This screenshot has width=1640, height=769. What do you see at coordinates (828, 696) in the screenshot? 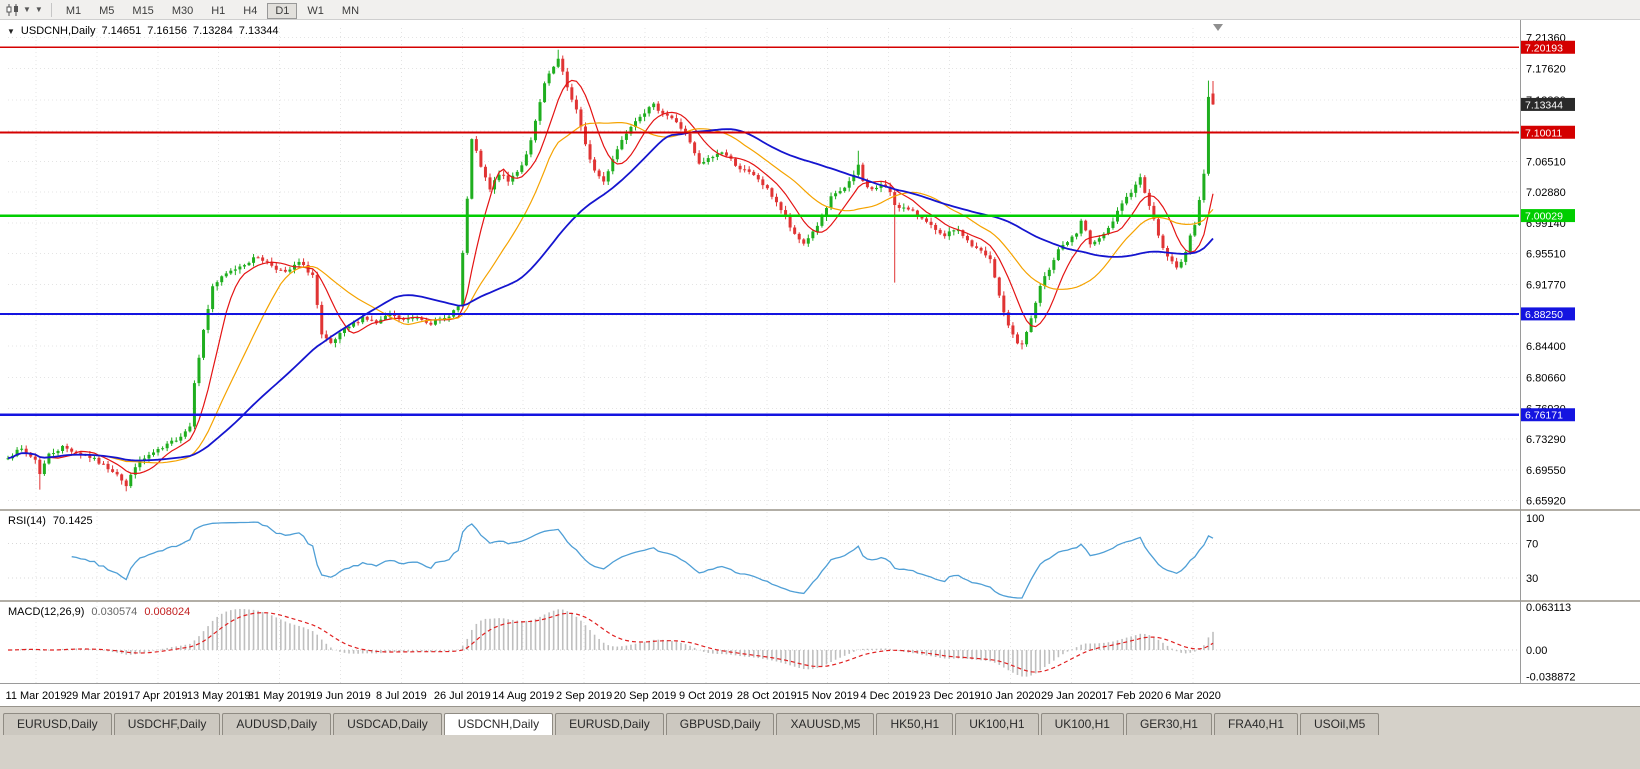
I see `svg-text: 15 Nov 2019` at bounding box center [828, 696].